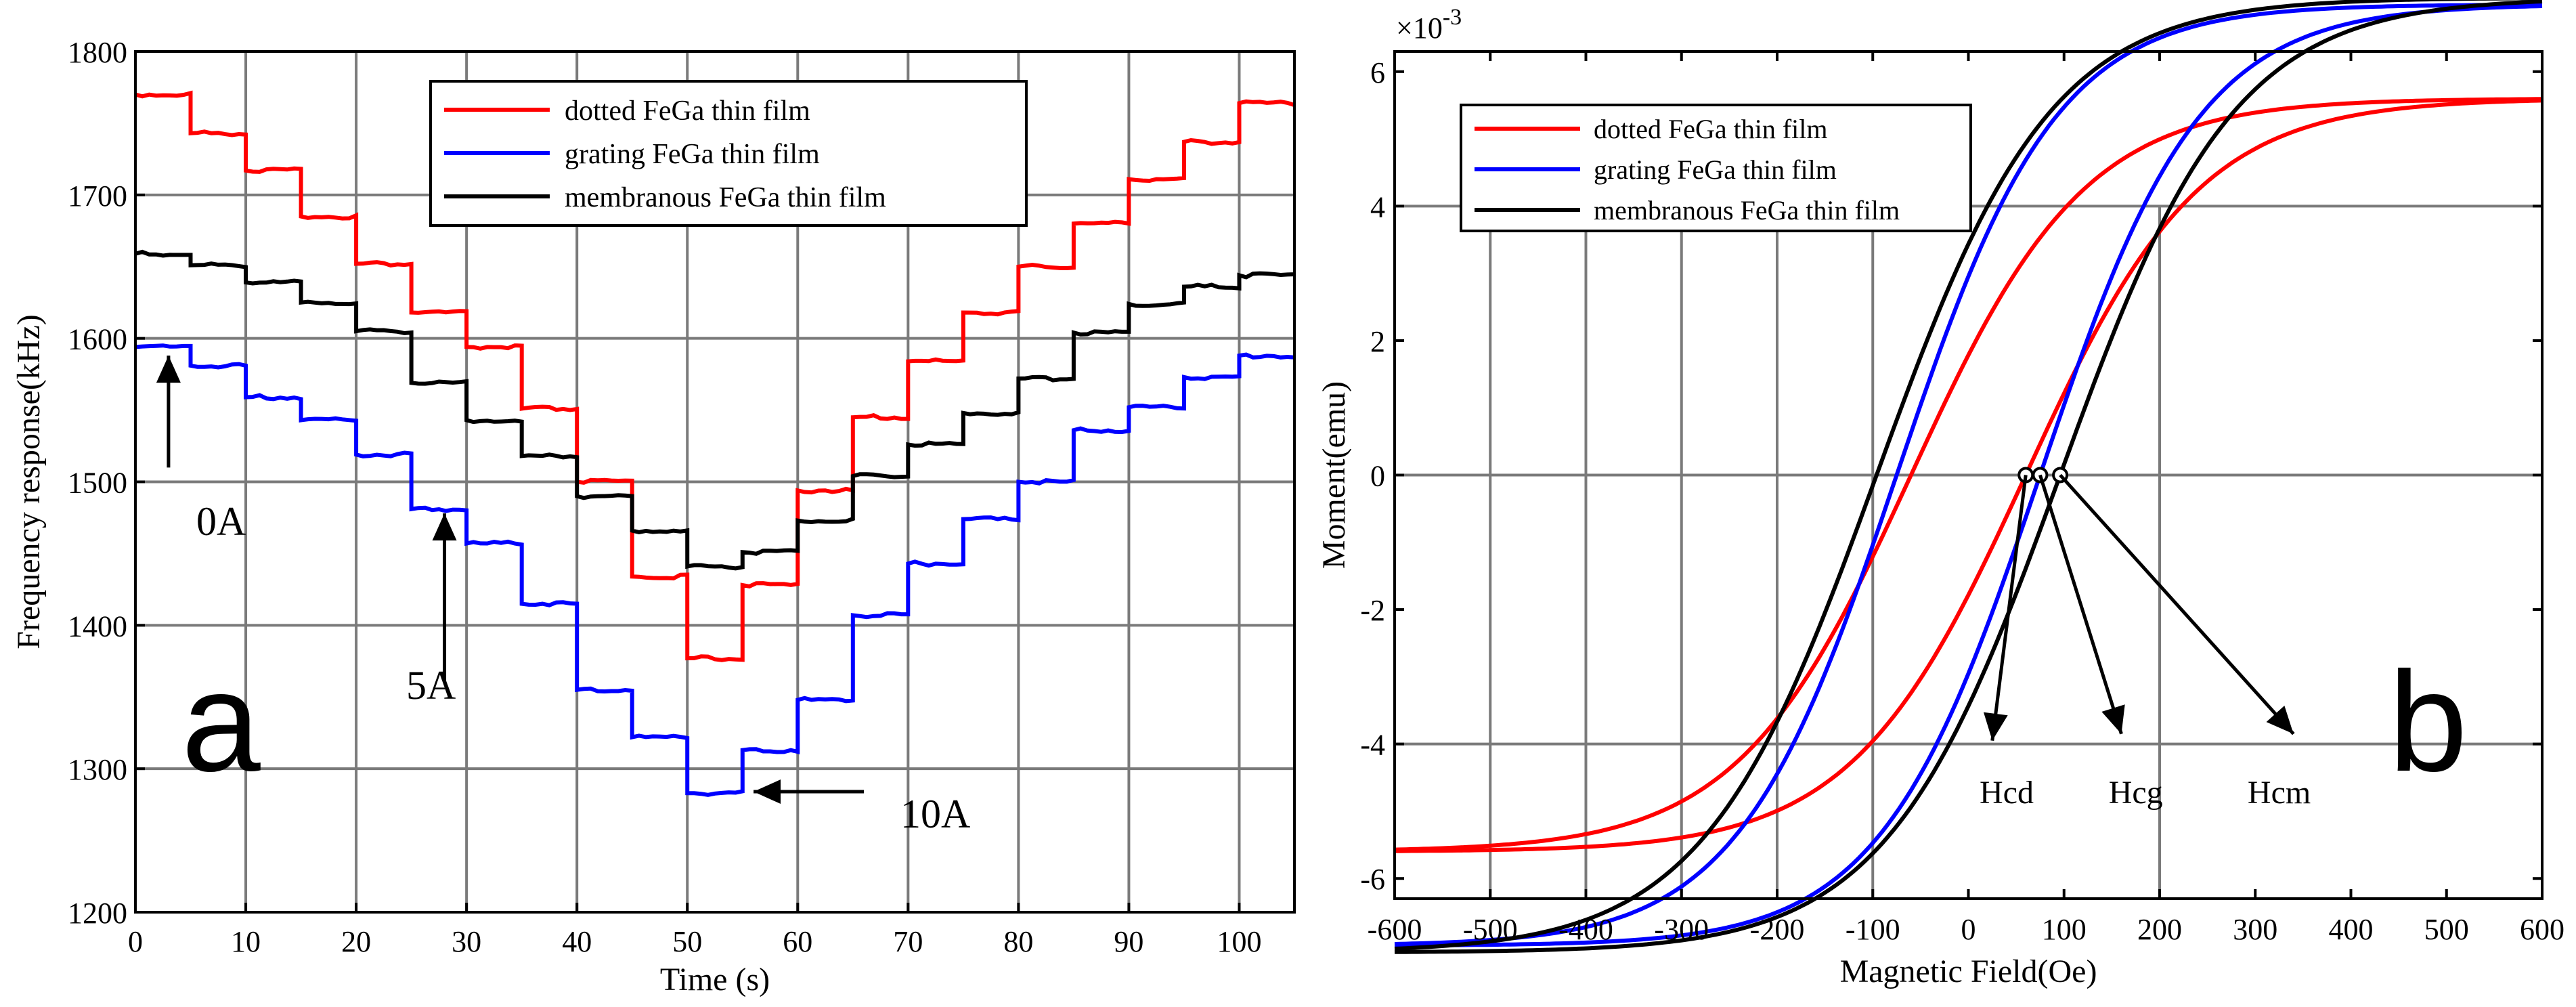  Describe the element at coordinates (2428, 722) in the screenshot. I see `panel-b-letter: b` at that location.